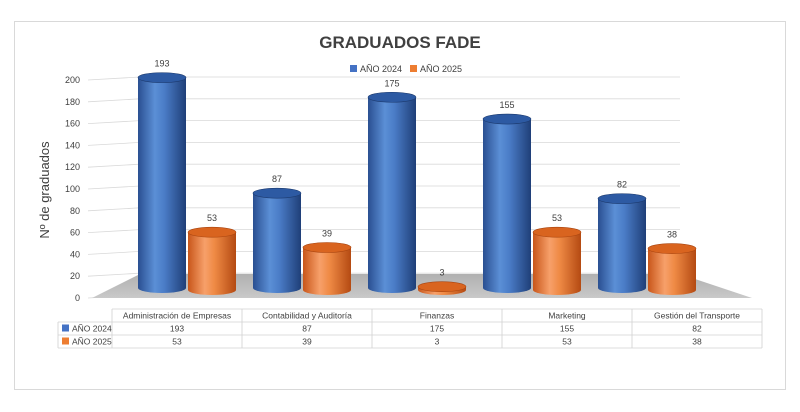  What do you see at coordinates (437, 342) in the screenshot?
I see `table-cell-1-2: 3` at bounding box center [437, 342].